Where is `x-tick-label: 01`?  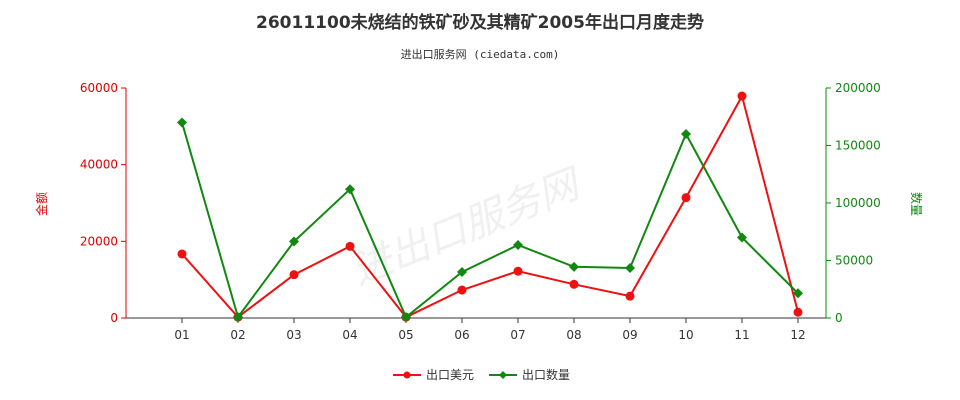
x-tick-label: 01 is located at coordinates (181, 335).